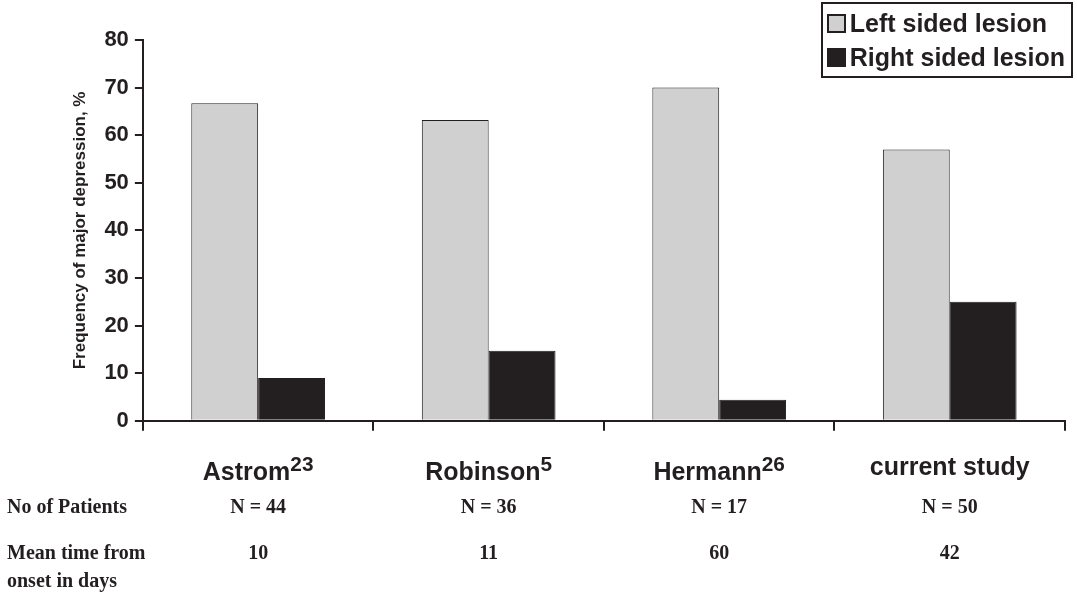 Image resolution: width=1077 pixels, height=616 pixels. Describe the element at coordinates (67, 506) in the screenshot. I see `text: No of Patients` at that location.